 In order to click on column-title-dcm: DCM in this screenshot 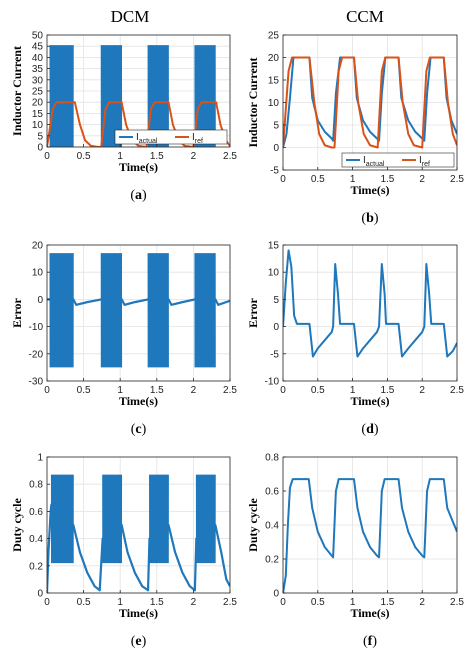, I will do `click(130, 16)`.